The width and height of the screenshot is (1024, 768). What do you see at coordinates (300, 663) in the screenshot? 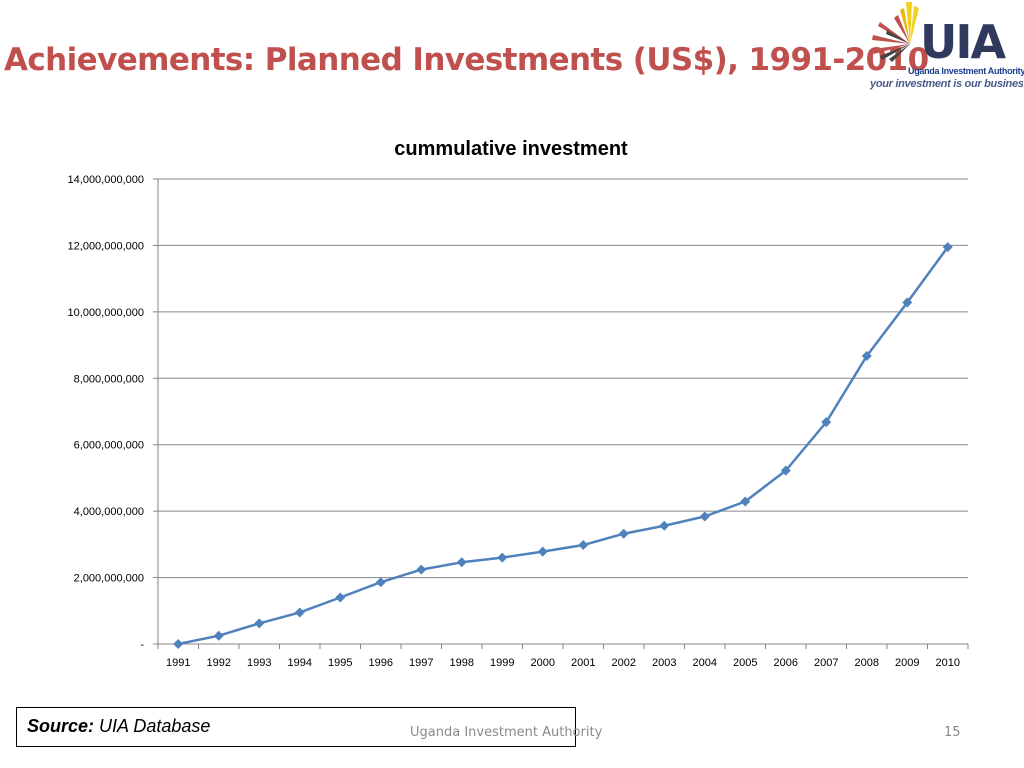
I see `x-tick-label: 1994` at bounding box center [300, 663].